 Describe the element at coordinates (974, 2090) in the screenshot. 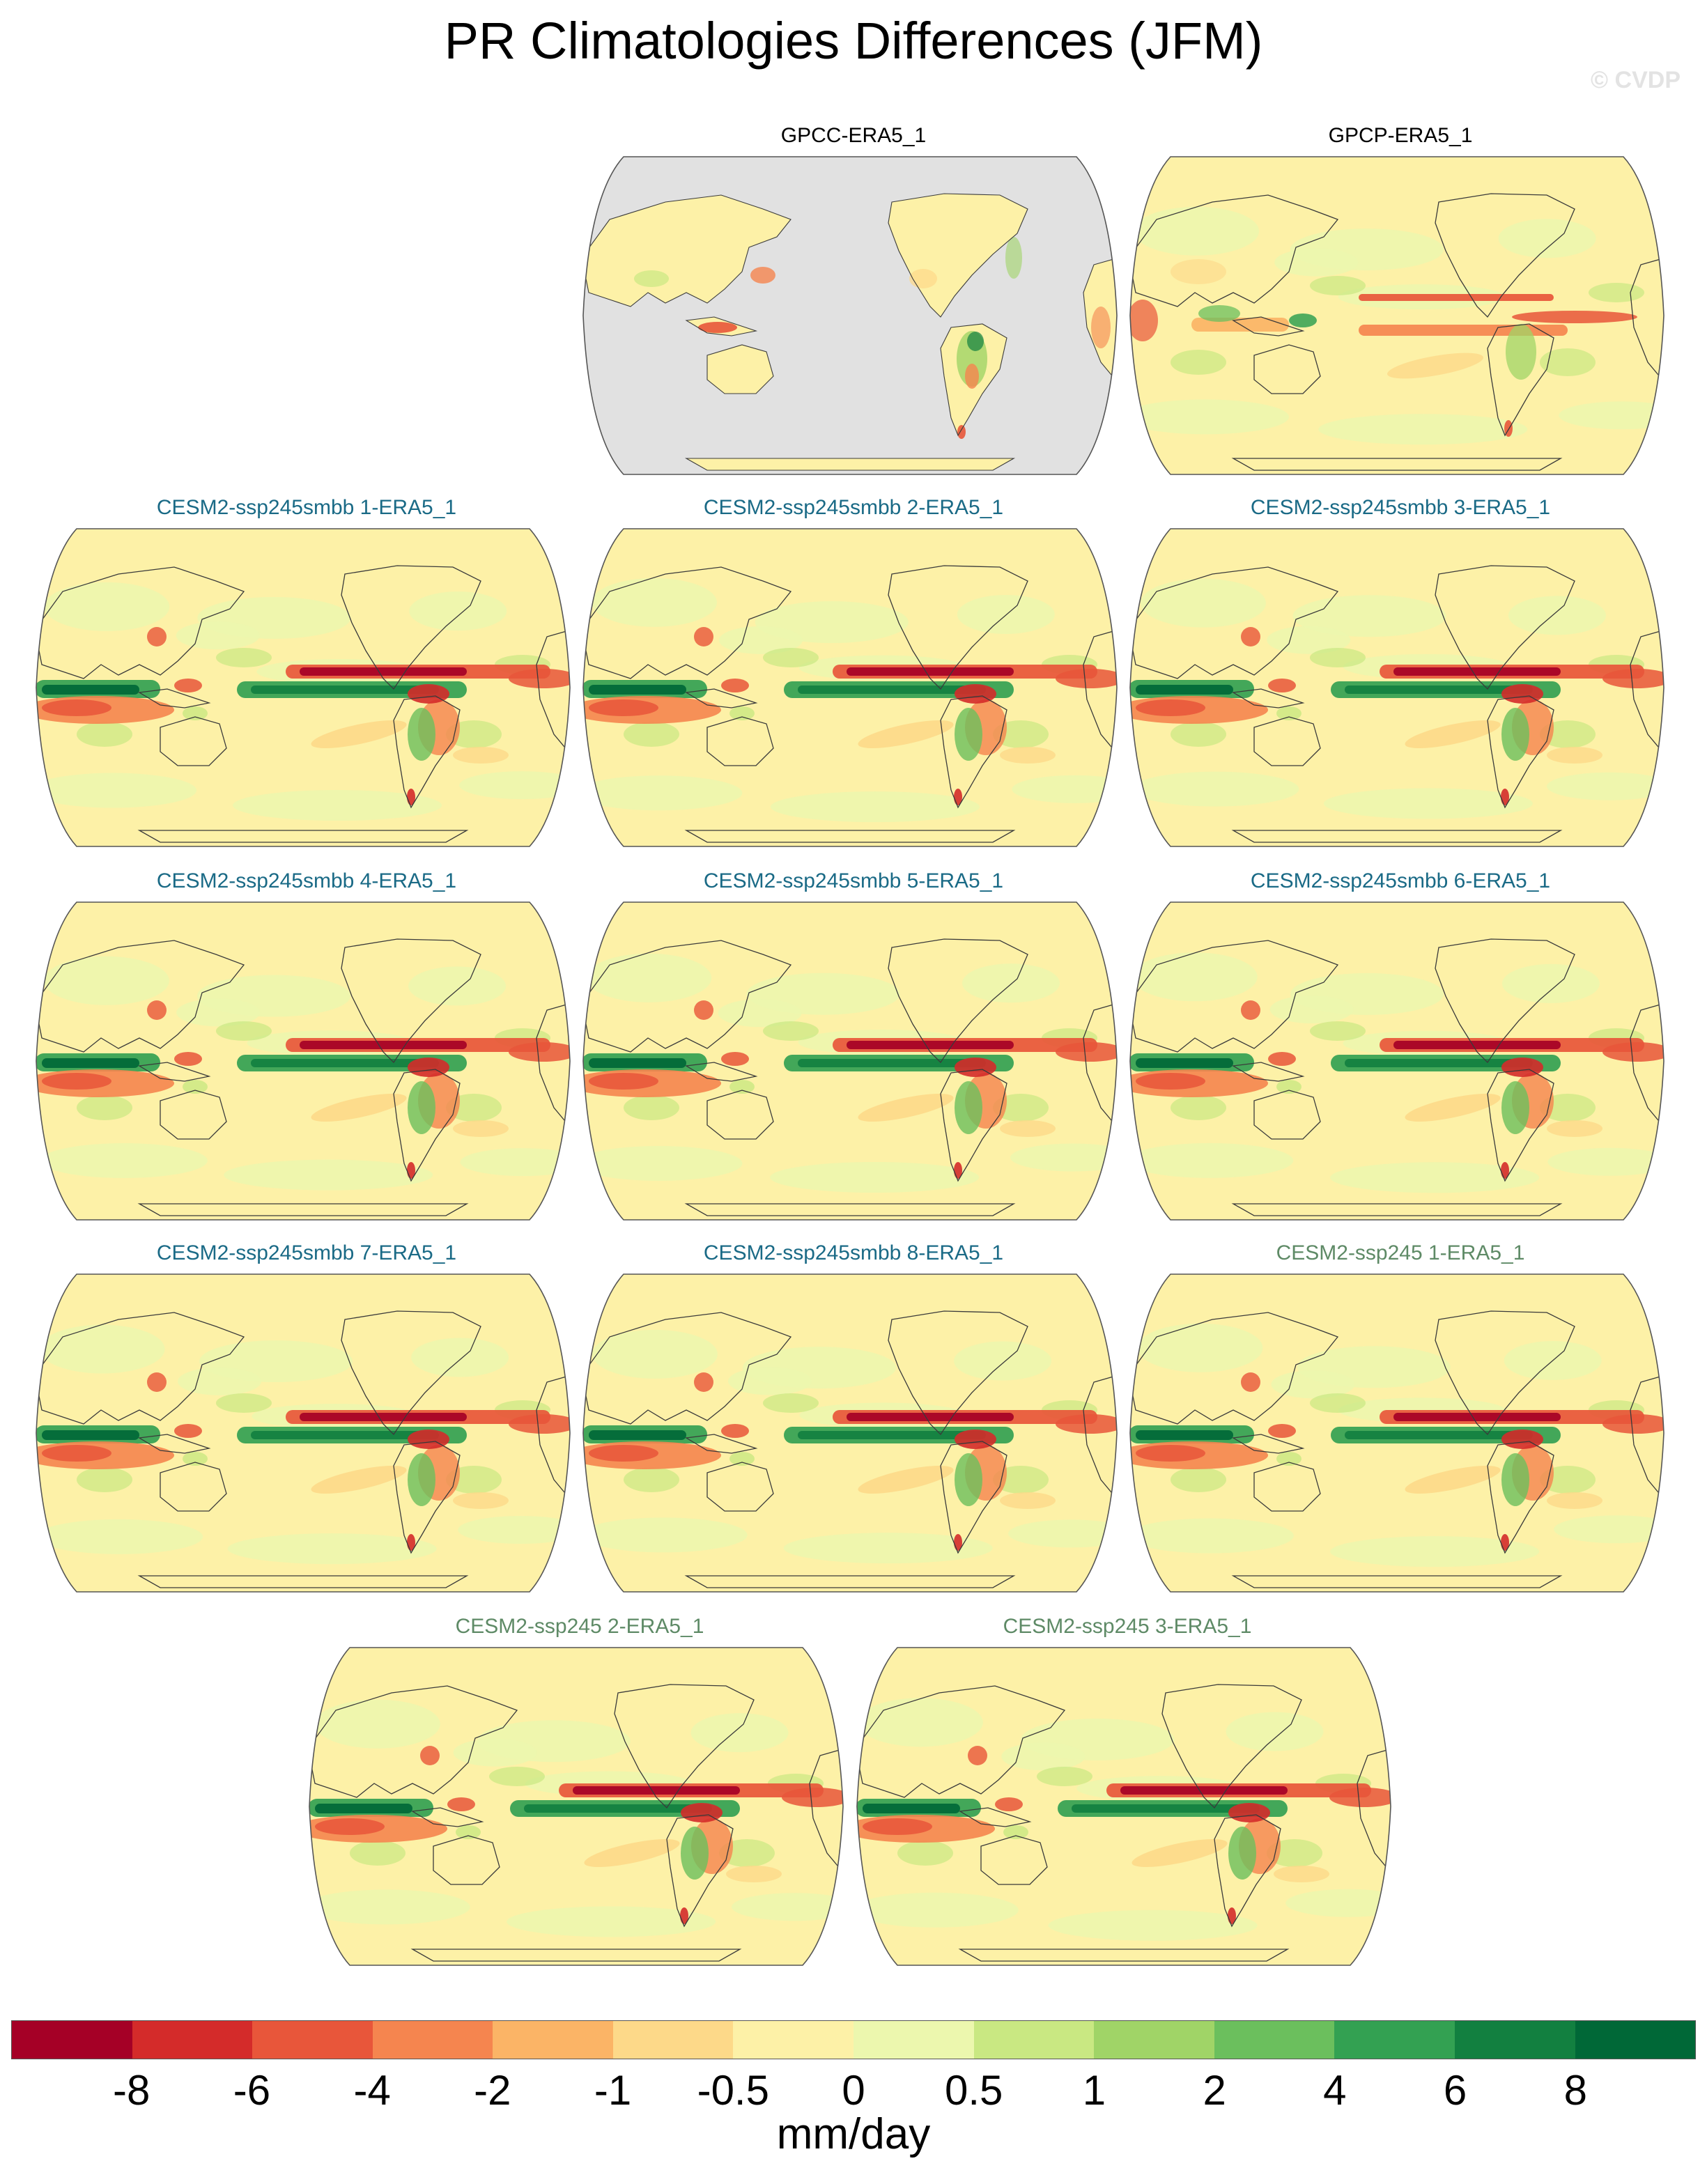

I see `colorbar-tick-label: 0.5` at that location.